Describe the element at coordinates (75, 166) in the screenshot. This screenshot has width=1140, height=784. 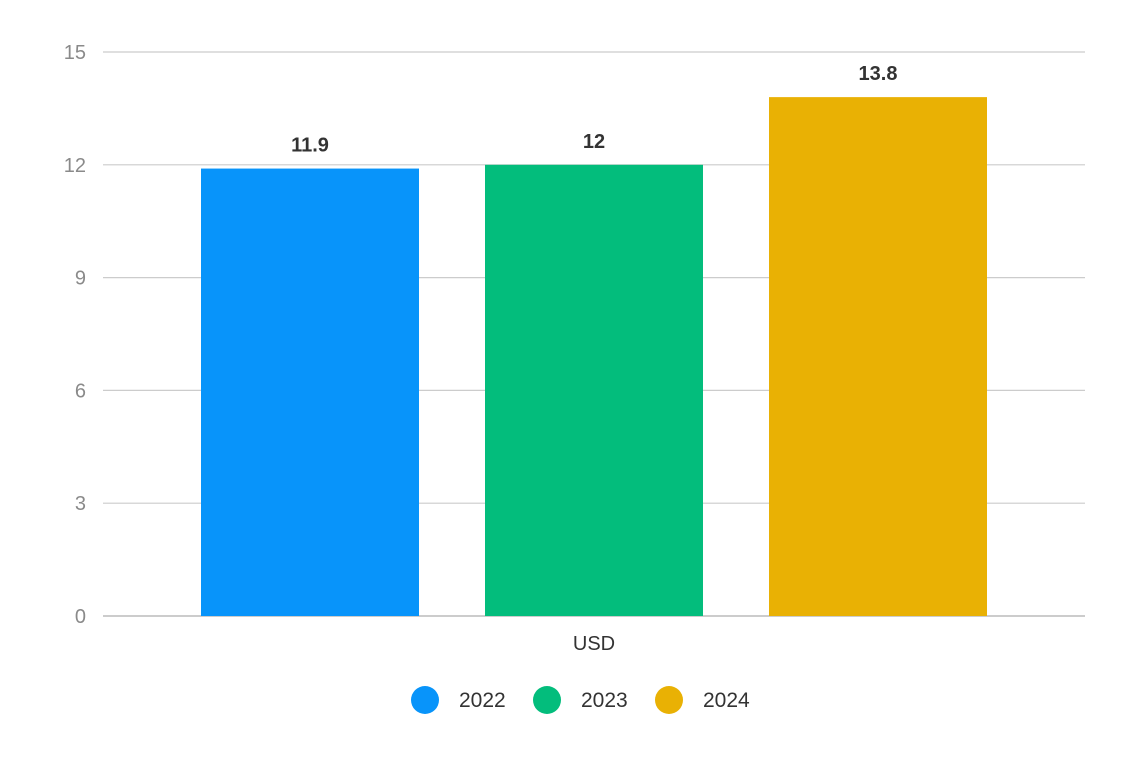
I see `y-tick-label: 12` at that location.